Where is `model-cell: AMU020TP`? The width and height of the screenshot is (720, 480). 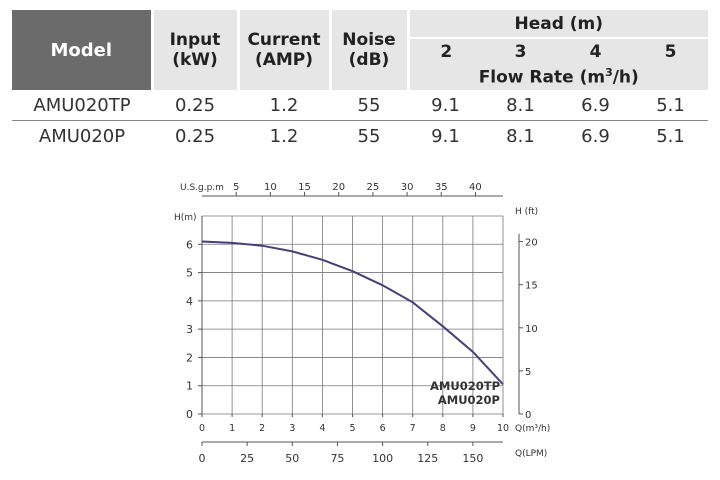
model-cell: AMU020TP is located at coordinates (82, 105).